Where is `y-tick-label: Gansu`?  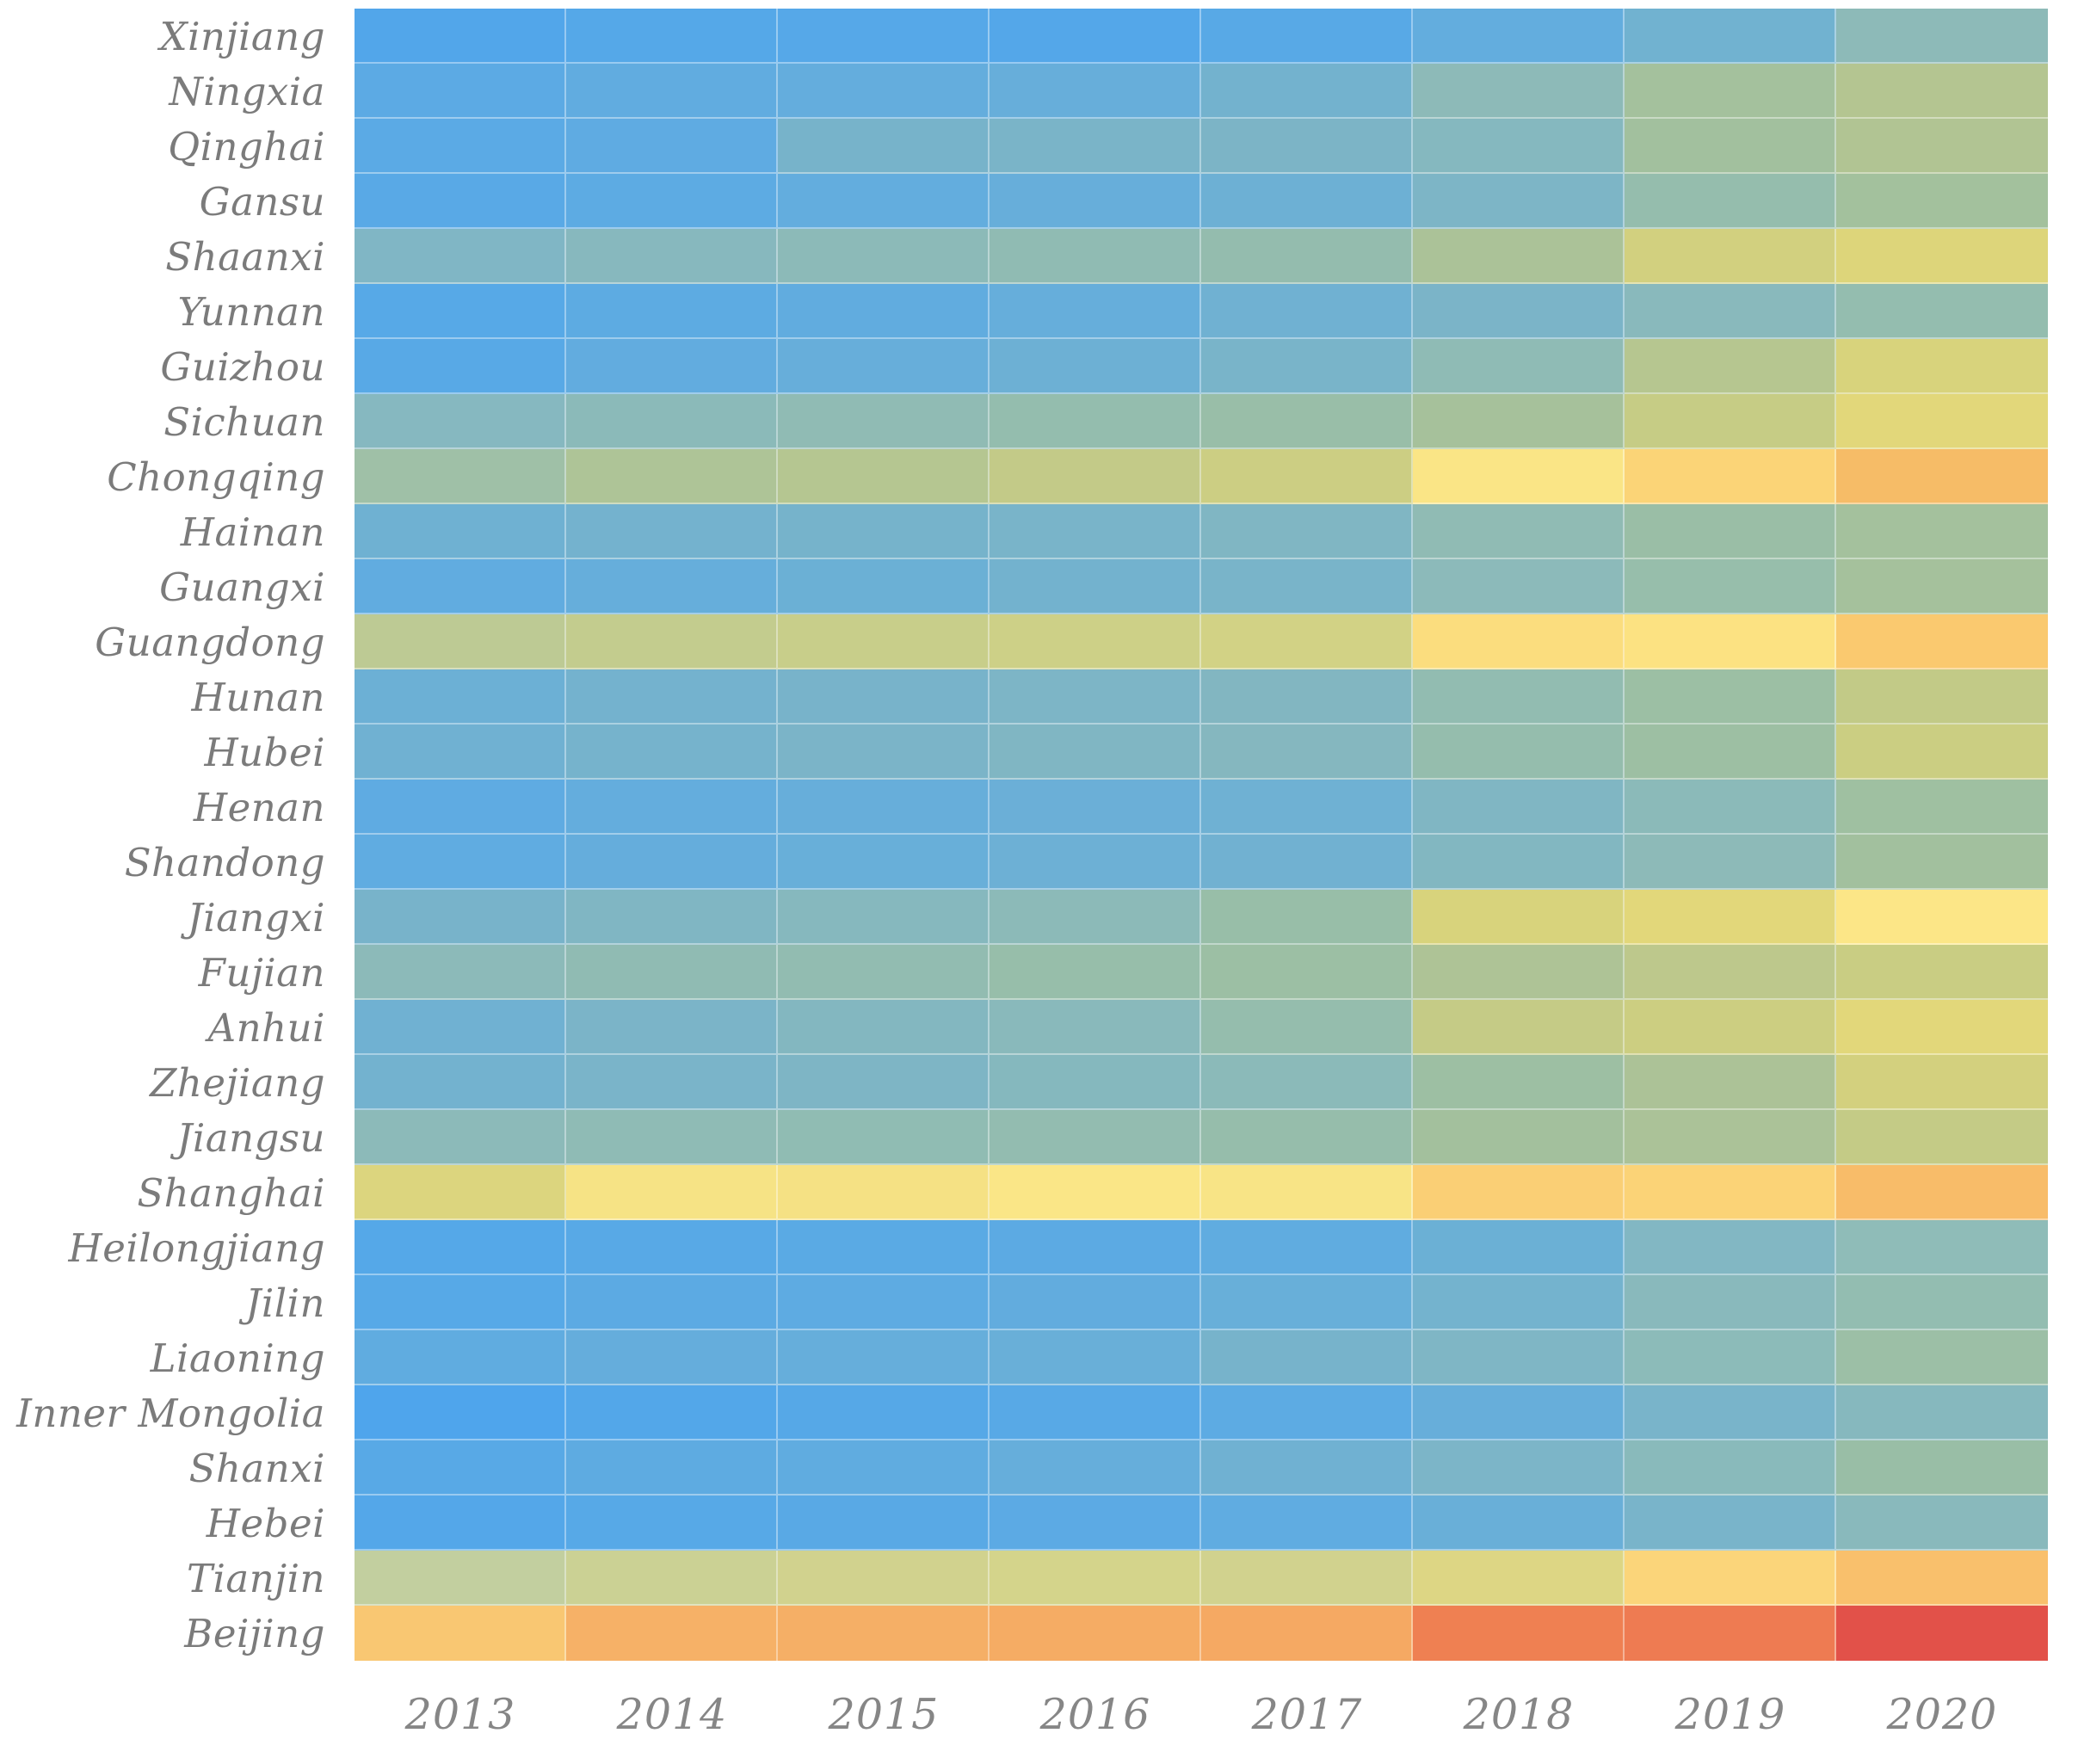 y-tick-label: Gansu is located at coordinates (262, 201).